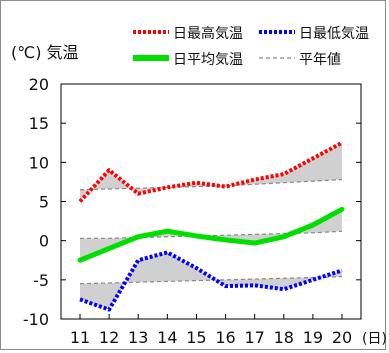 The width and height of the screenshot is (389, 353). What do you see at coordinates (167, 337) in the screenshot?
I see `x-tick-label: 14` at bounding box center [167, 337].